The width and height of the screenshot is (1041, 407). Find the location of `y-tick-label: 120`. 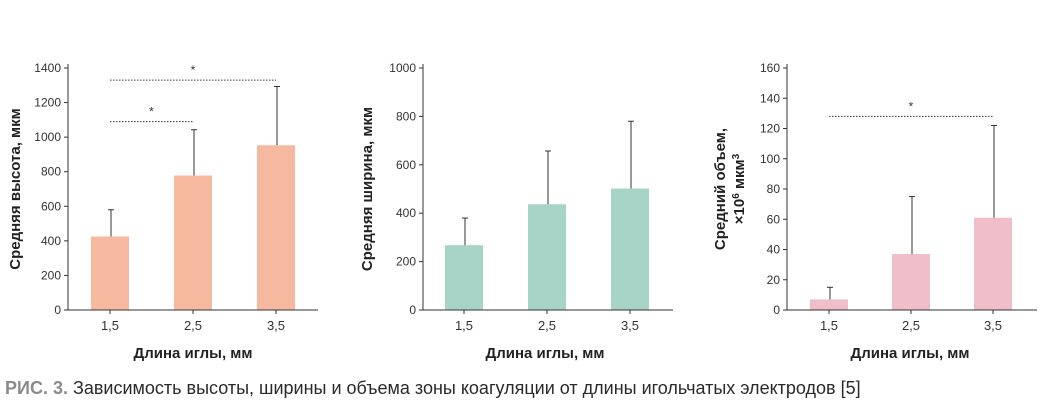

y-tick-label: 120 is located at coordinates (770, 129).